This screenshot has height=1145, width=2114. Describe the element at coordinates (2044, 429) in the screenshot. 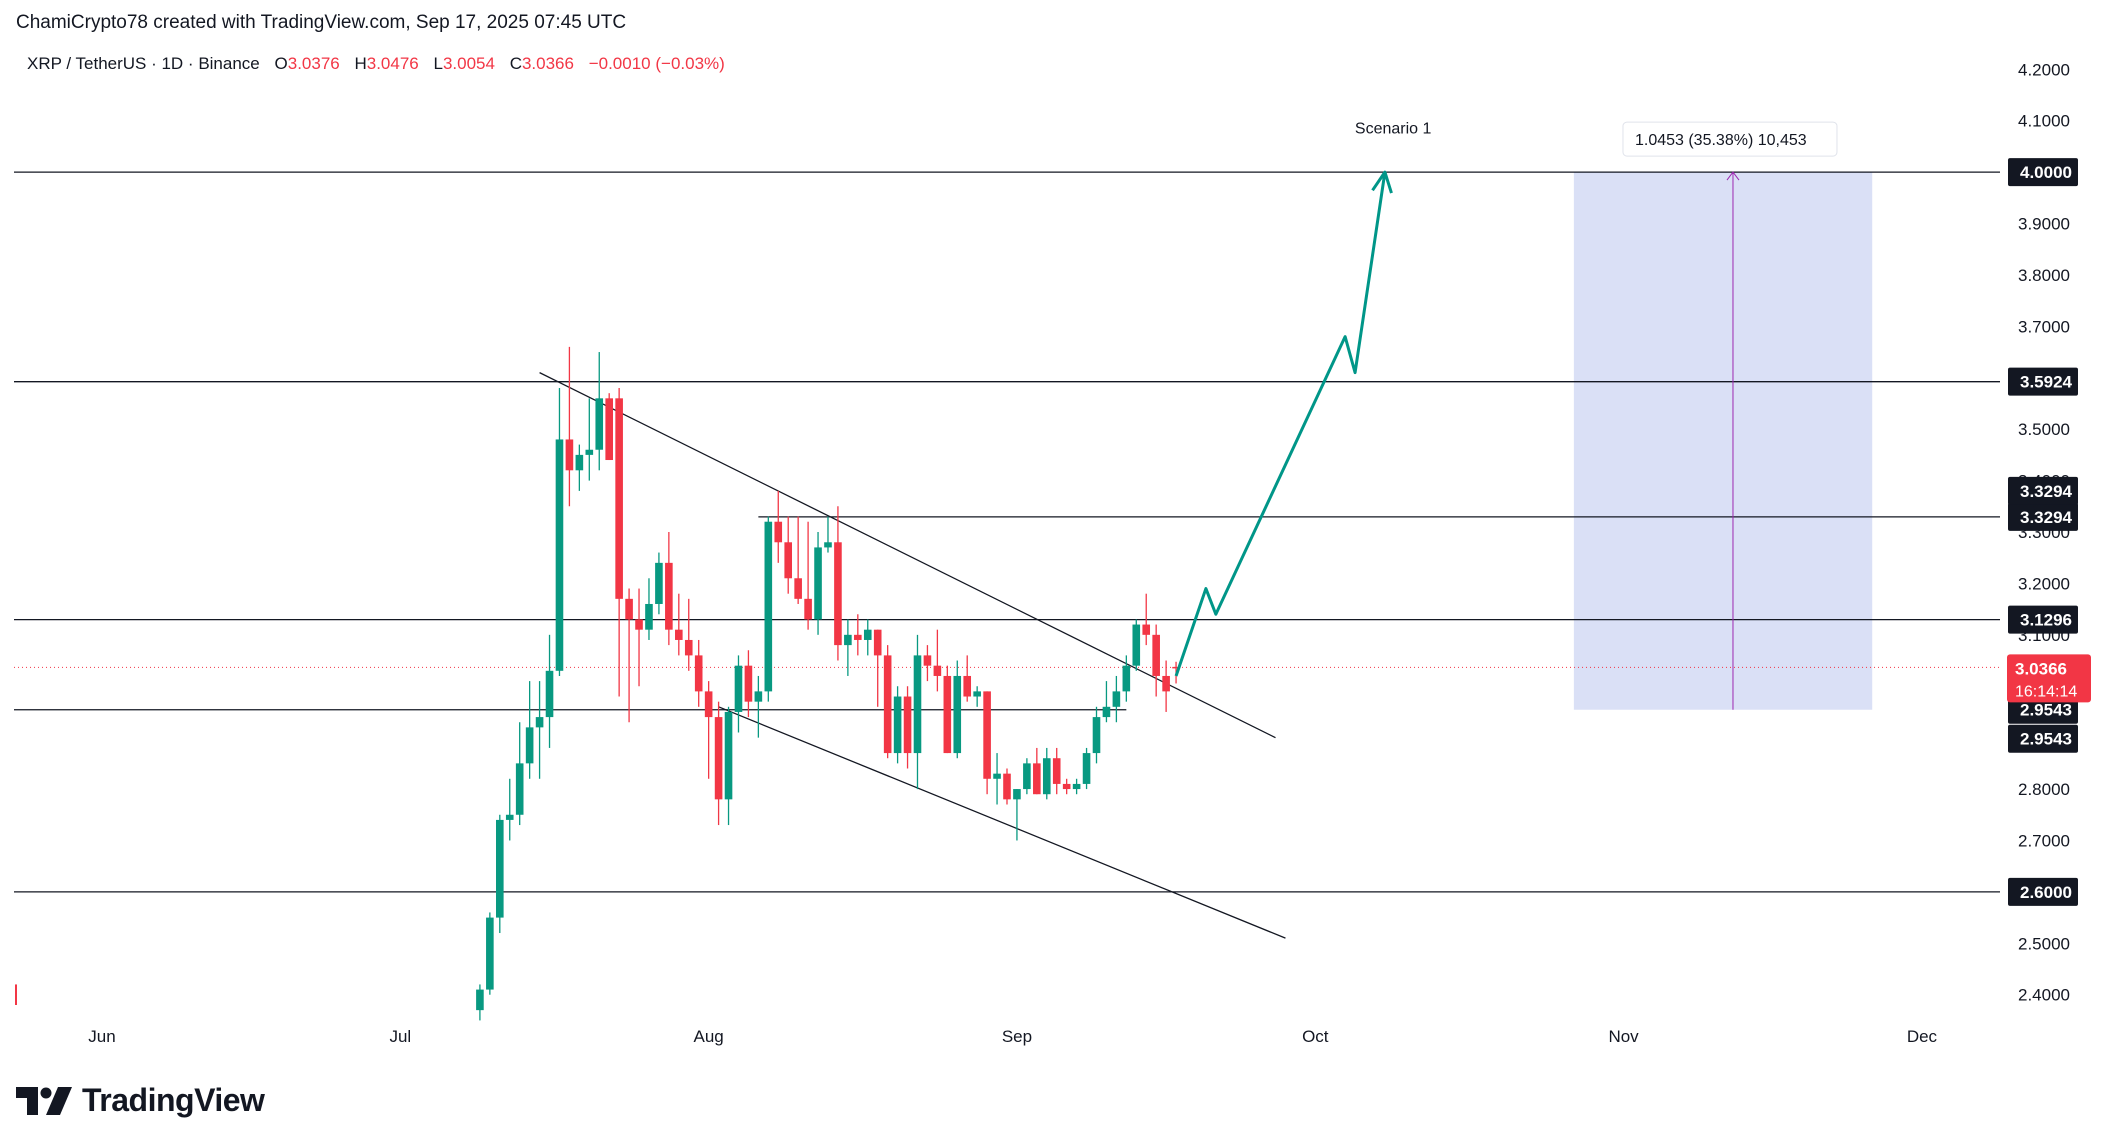

I see `price-tick-label: 3.5000` at that location.